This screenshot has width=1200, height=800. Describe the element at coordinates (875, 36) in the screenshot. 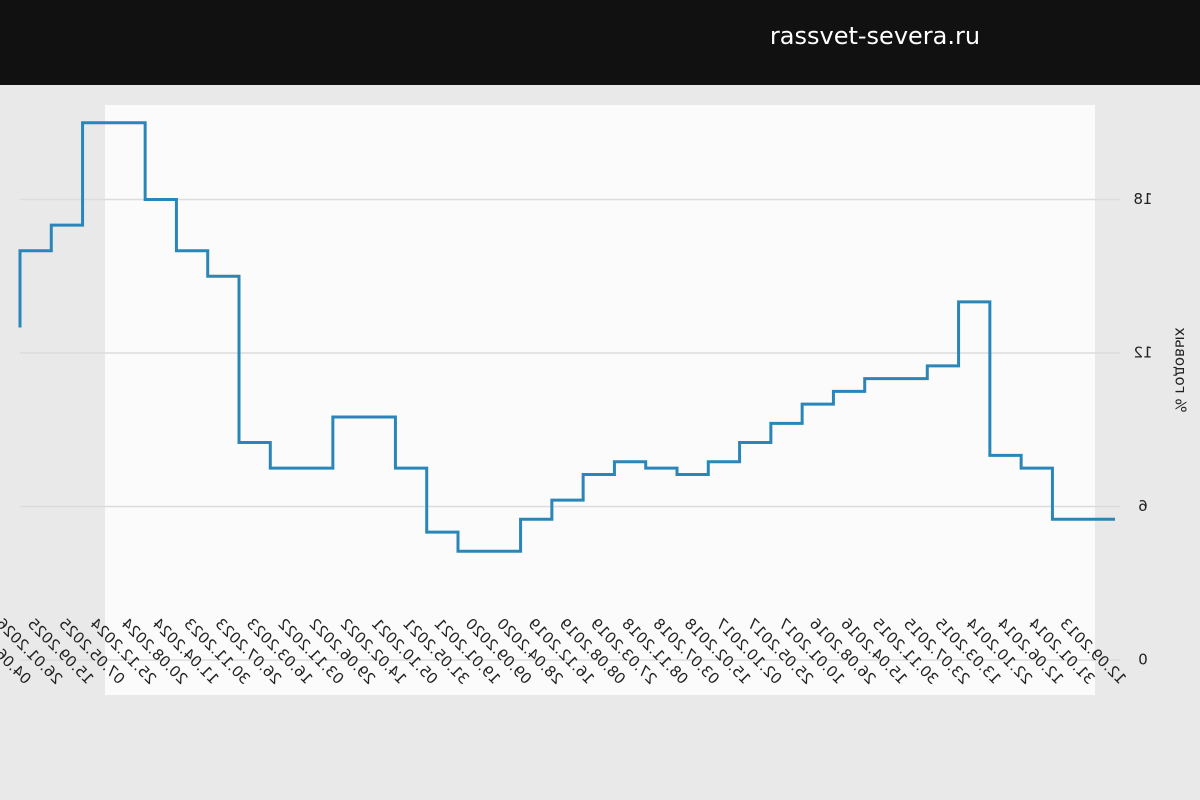

I see `watermark: rassvet-severa.ru` at that location.